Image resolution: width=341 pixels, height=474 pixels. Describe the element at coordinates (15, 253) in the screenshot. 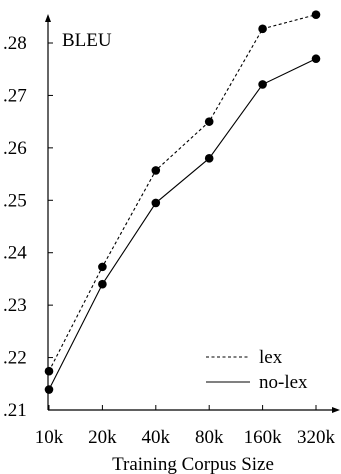

I see `y-tick-label: .24` at that location.